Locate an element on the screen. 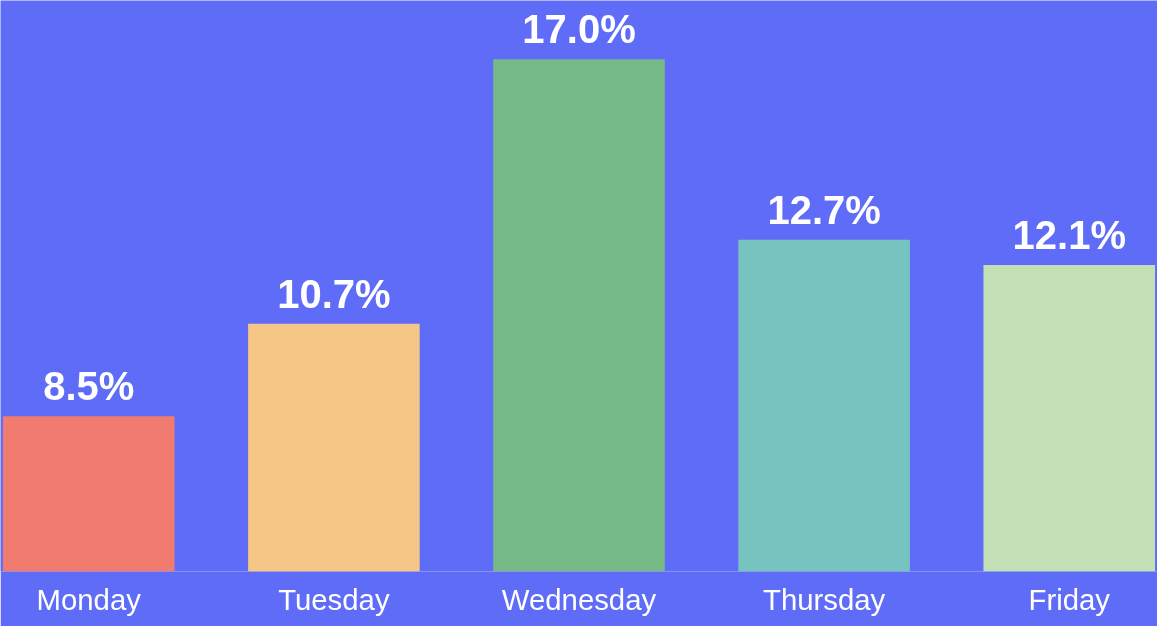  x-tick-label: Monday is located at coordinates (89, 599).